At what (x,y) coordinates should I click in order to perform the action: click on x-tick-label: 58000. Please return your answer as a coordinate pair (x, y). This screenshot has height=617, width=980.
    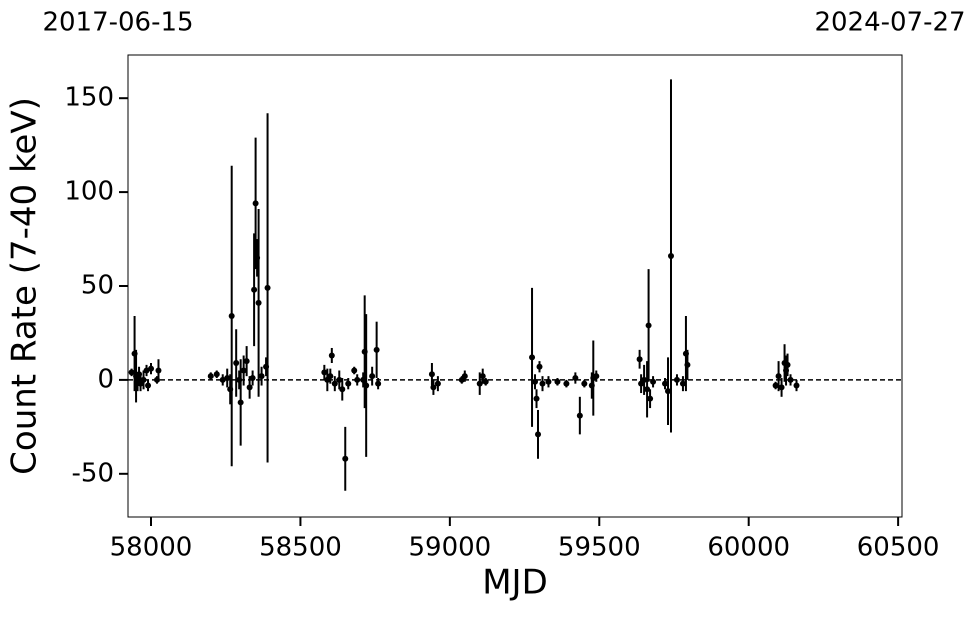
    Looking at the image, I should click on (151, 548).